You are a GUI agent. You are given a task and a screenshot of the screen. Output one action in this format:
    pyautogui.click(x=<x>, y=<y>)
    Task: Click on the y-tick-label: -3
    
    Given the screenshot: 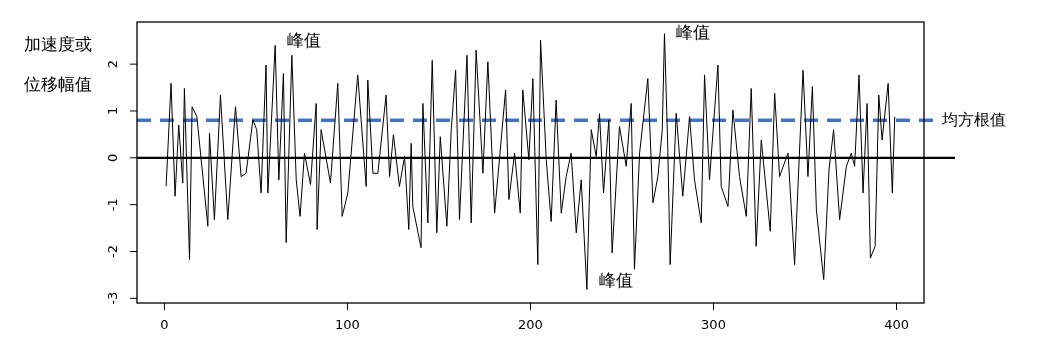 What is the action you would take?
    pyautogui.click(x=112, y=298)
    